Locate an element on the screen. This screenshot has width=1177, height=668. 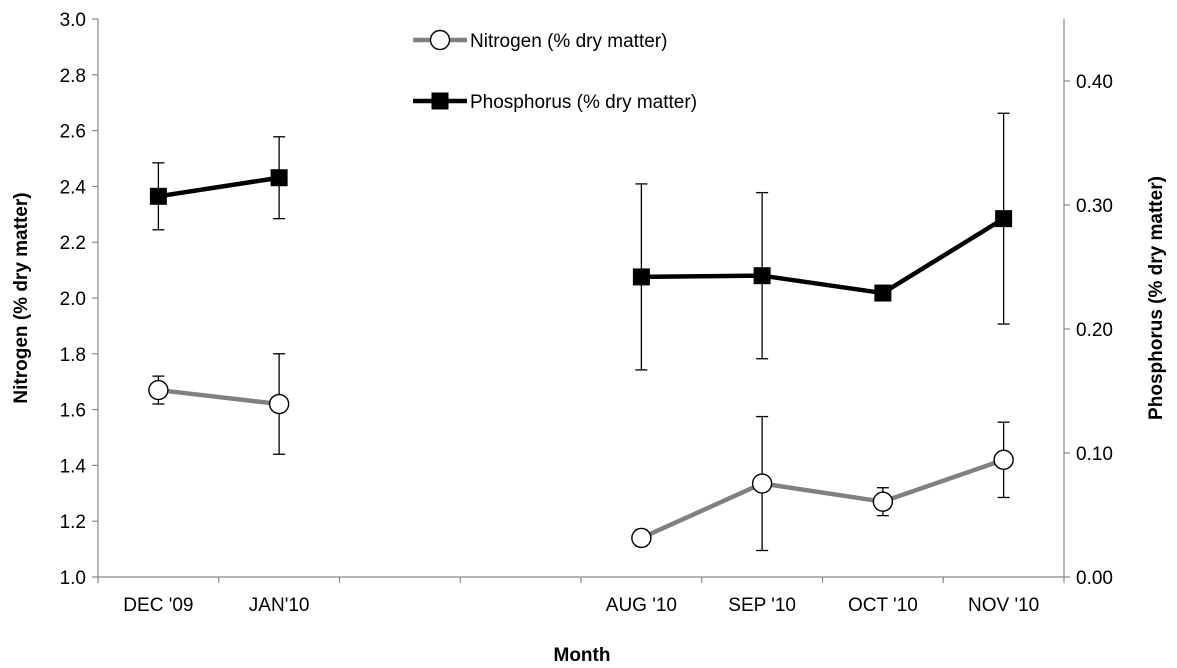
right-tick-label: 0.00 is located at coordinates (1094, 578).